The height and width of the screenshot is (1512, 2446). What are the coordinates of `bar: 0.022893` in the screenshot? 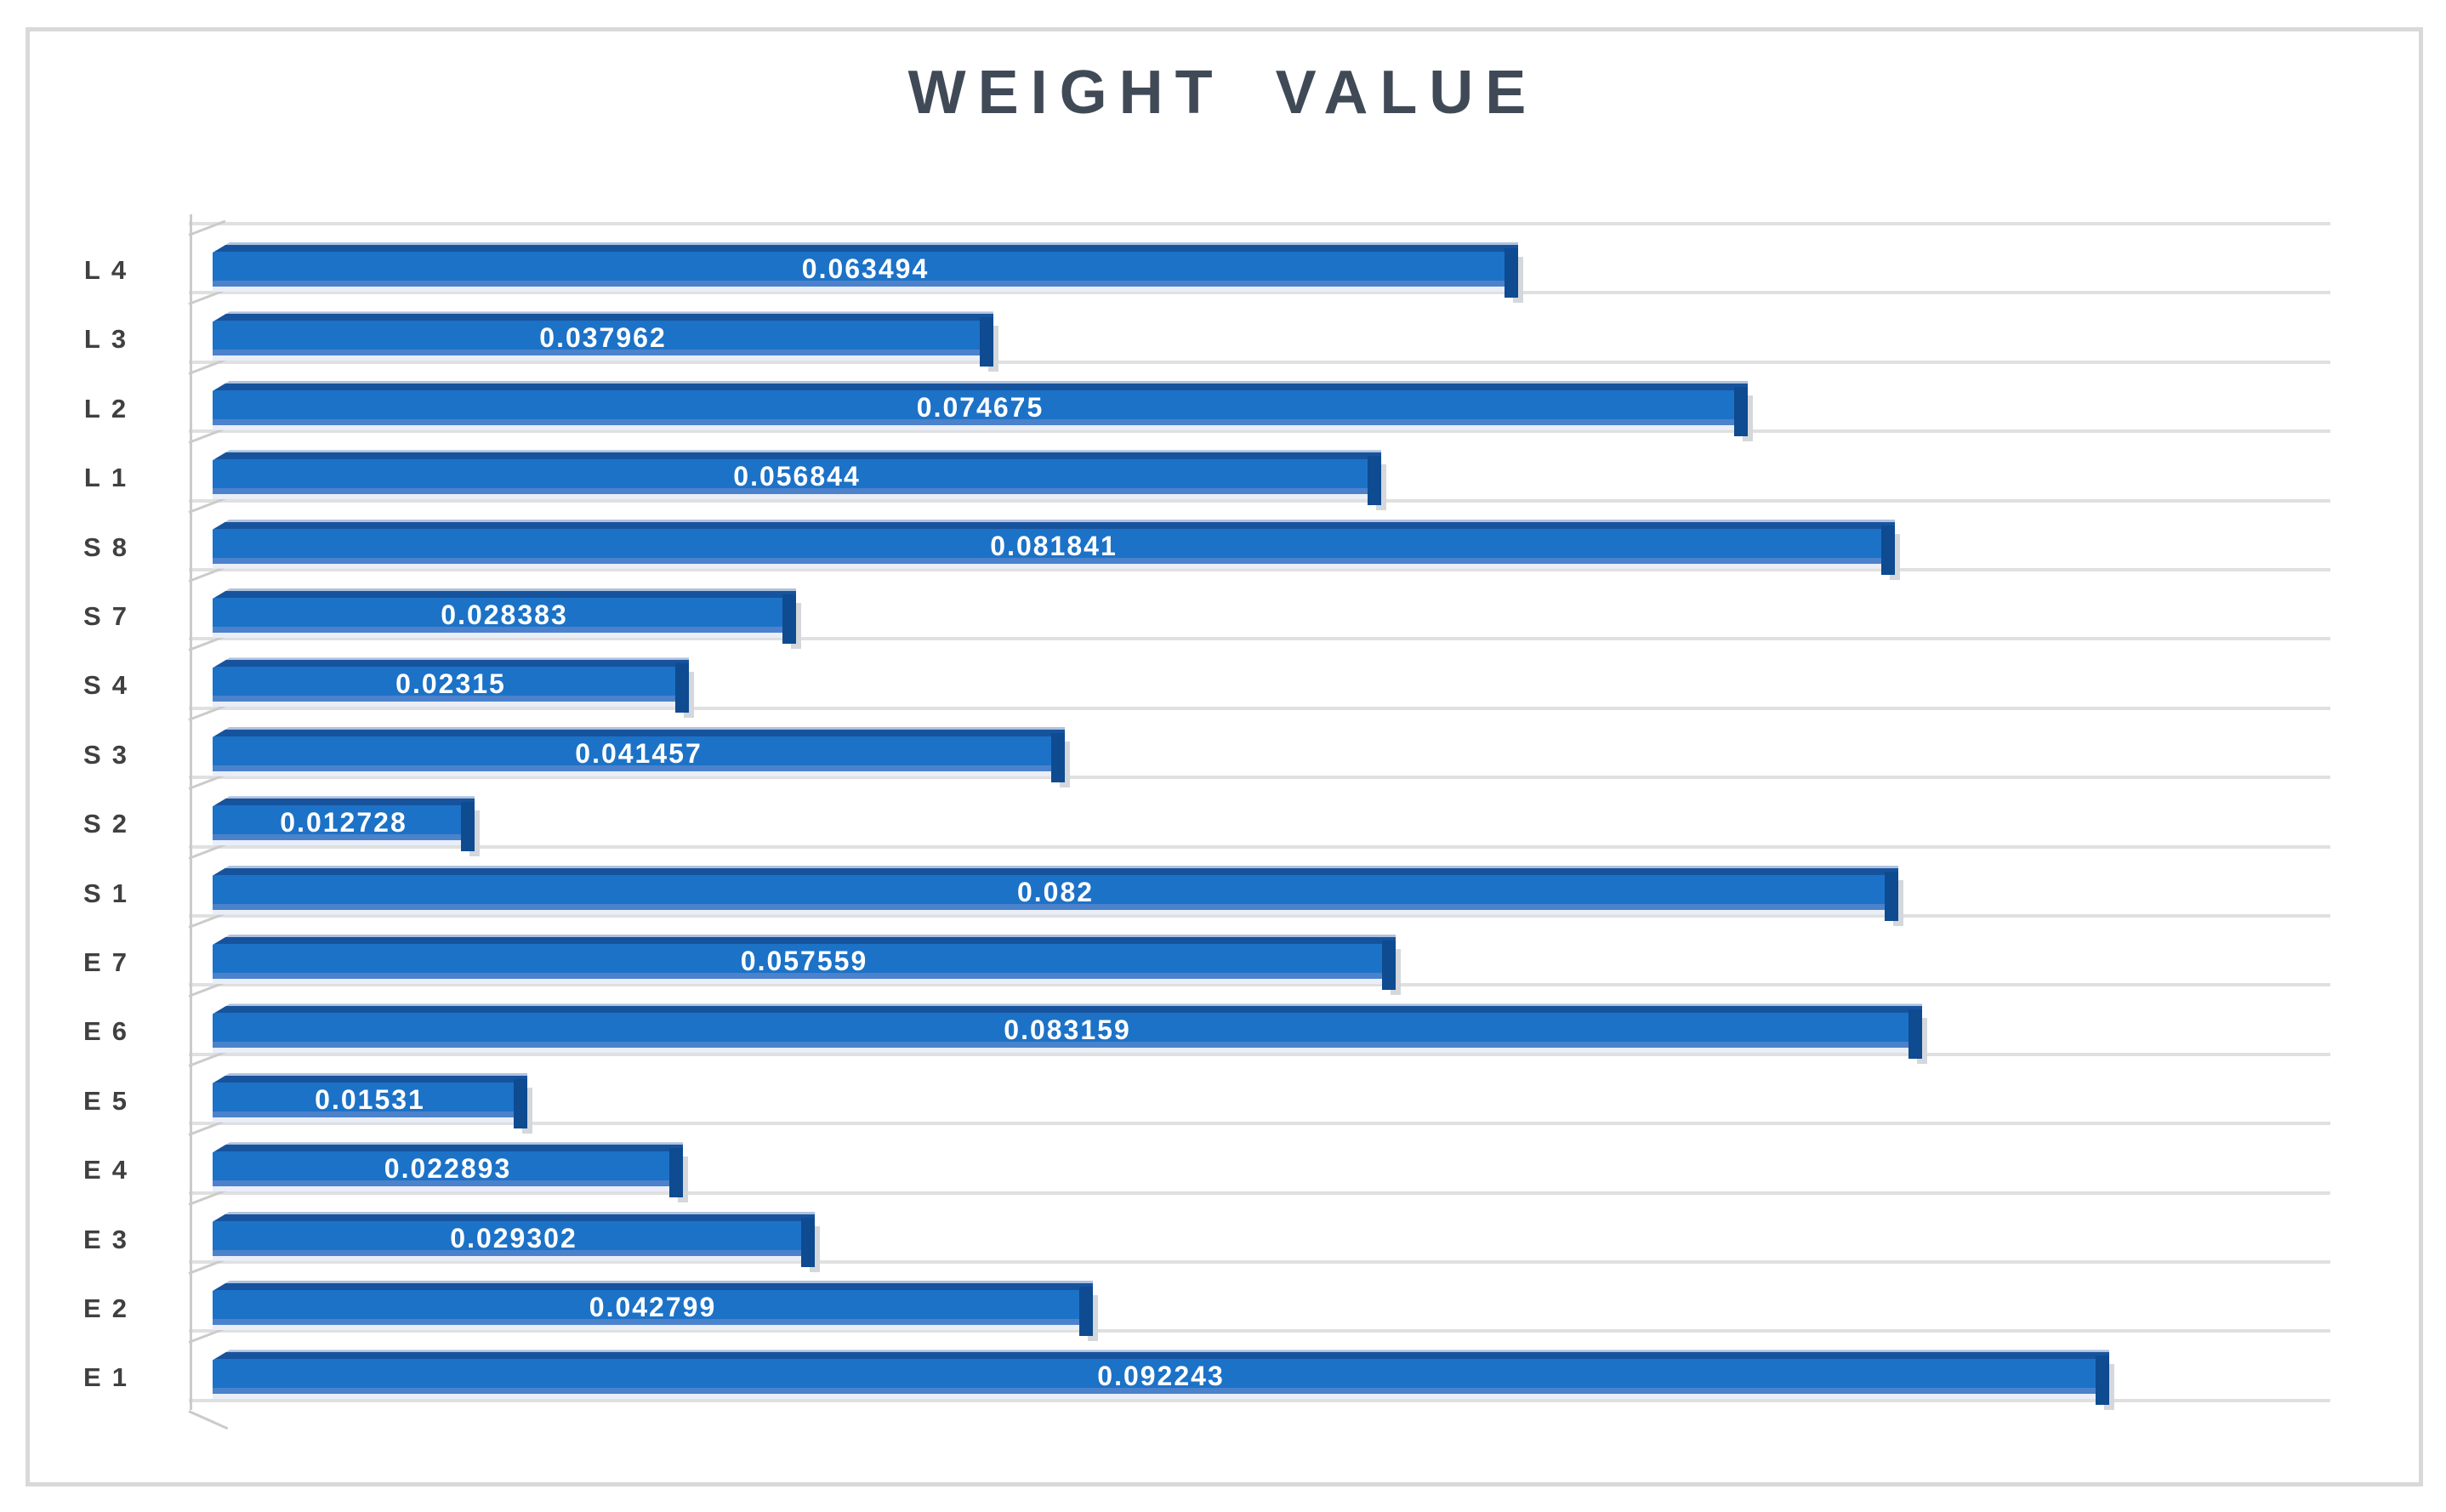 It's located at (448, 1170).